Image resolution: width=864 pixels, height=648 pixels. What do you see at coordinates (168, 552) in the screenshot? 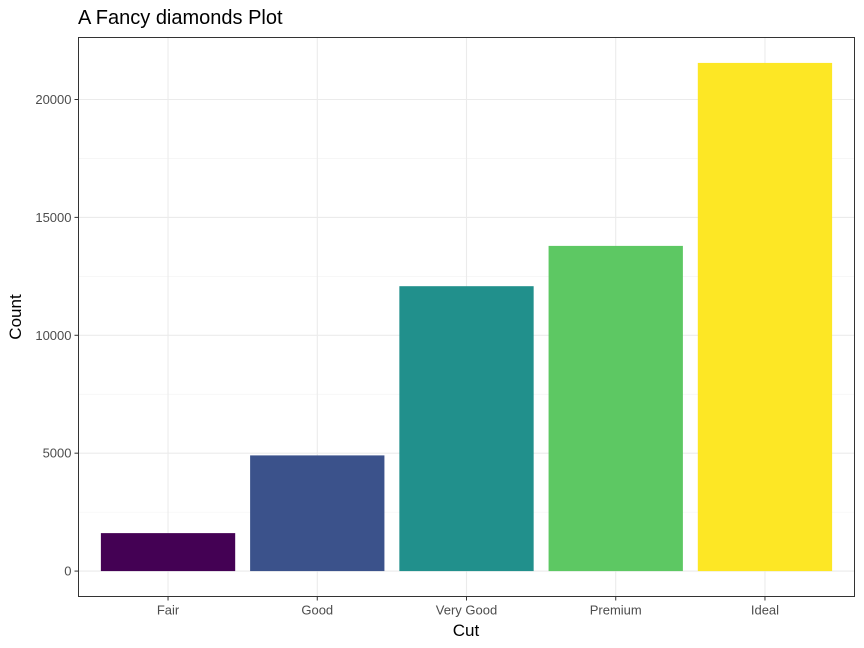
I see `bar-fair` at bounding box center [168, 552].